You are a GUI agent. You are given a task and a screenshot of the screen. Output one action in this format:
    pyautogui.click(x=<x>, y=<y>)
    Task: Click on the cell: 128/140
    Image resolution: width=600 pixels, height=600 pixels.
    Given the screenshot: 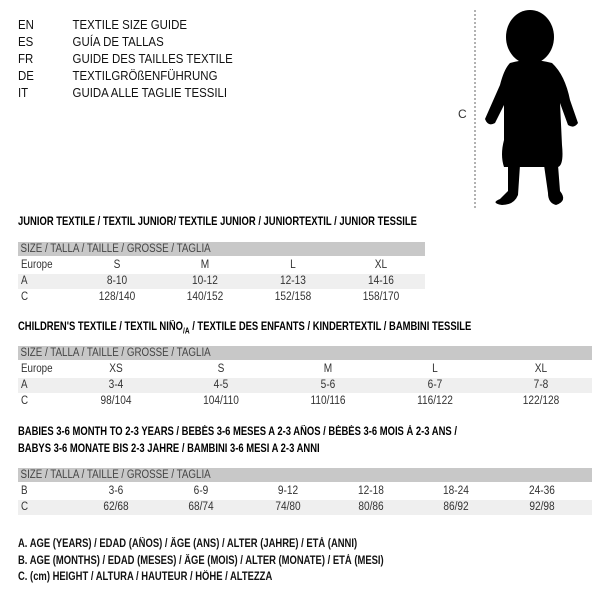 What is the action you would take?
    pyautogui.click(x=117, y=297)
    